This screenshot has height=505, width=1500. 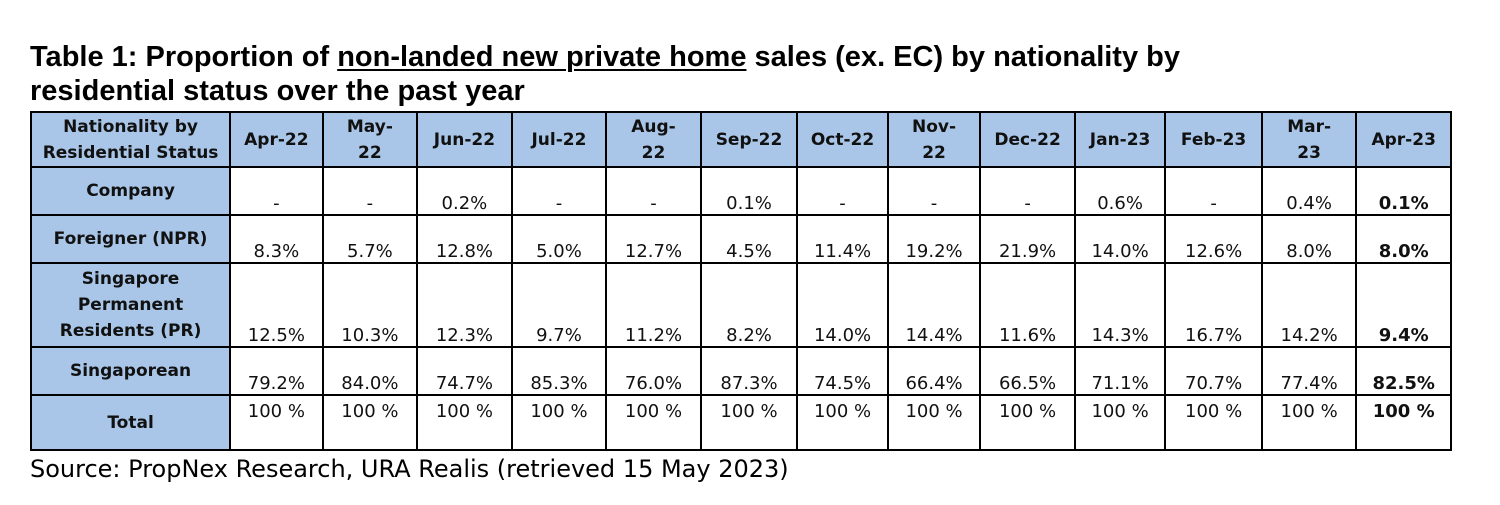 I want to click on table-cell: 12.8%, so click(x=464, y=239).